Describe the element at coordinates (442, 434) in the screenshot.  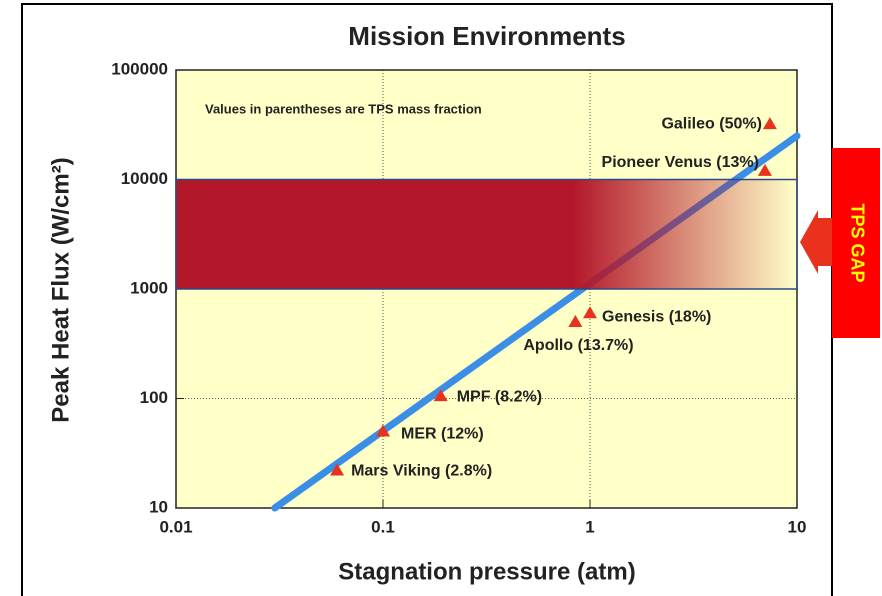
I see `point-label: MER (12%)` at that location.